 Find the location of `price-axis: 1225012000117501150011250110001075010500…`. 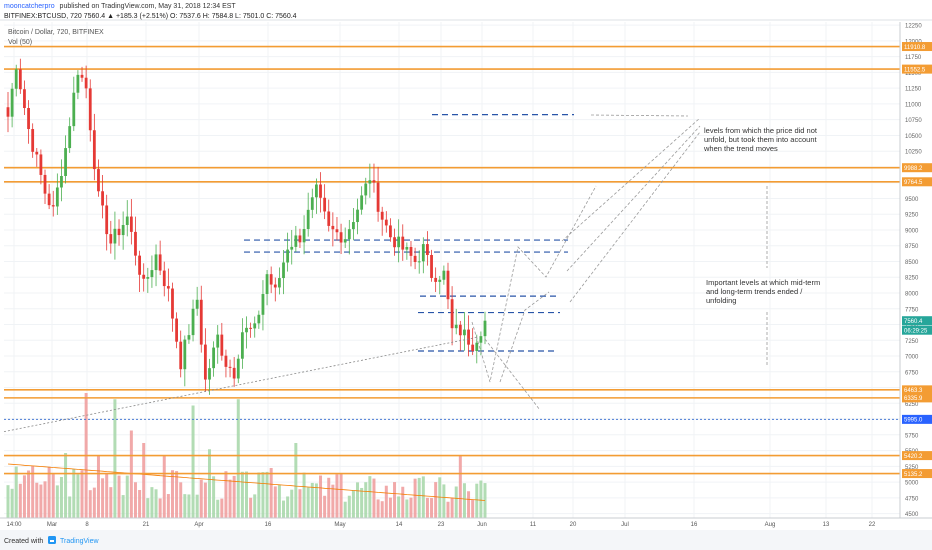

price-axis: 1225012000117501150011250110001075010500… is located at coordinates (915, 270).